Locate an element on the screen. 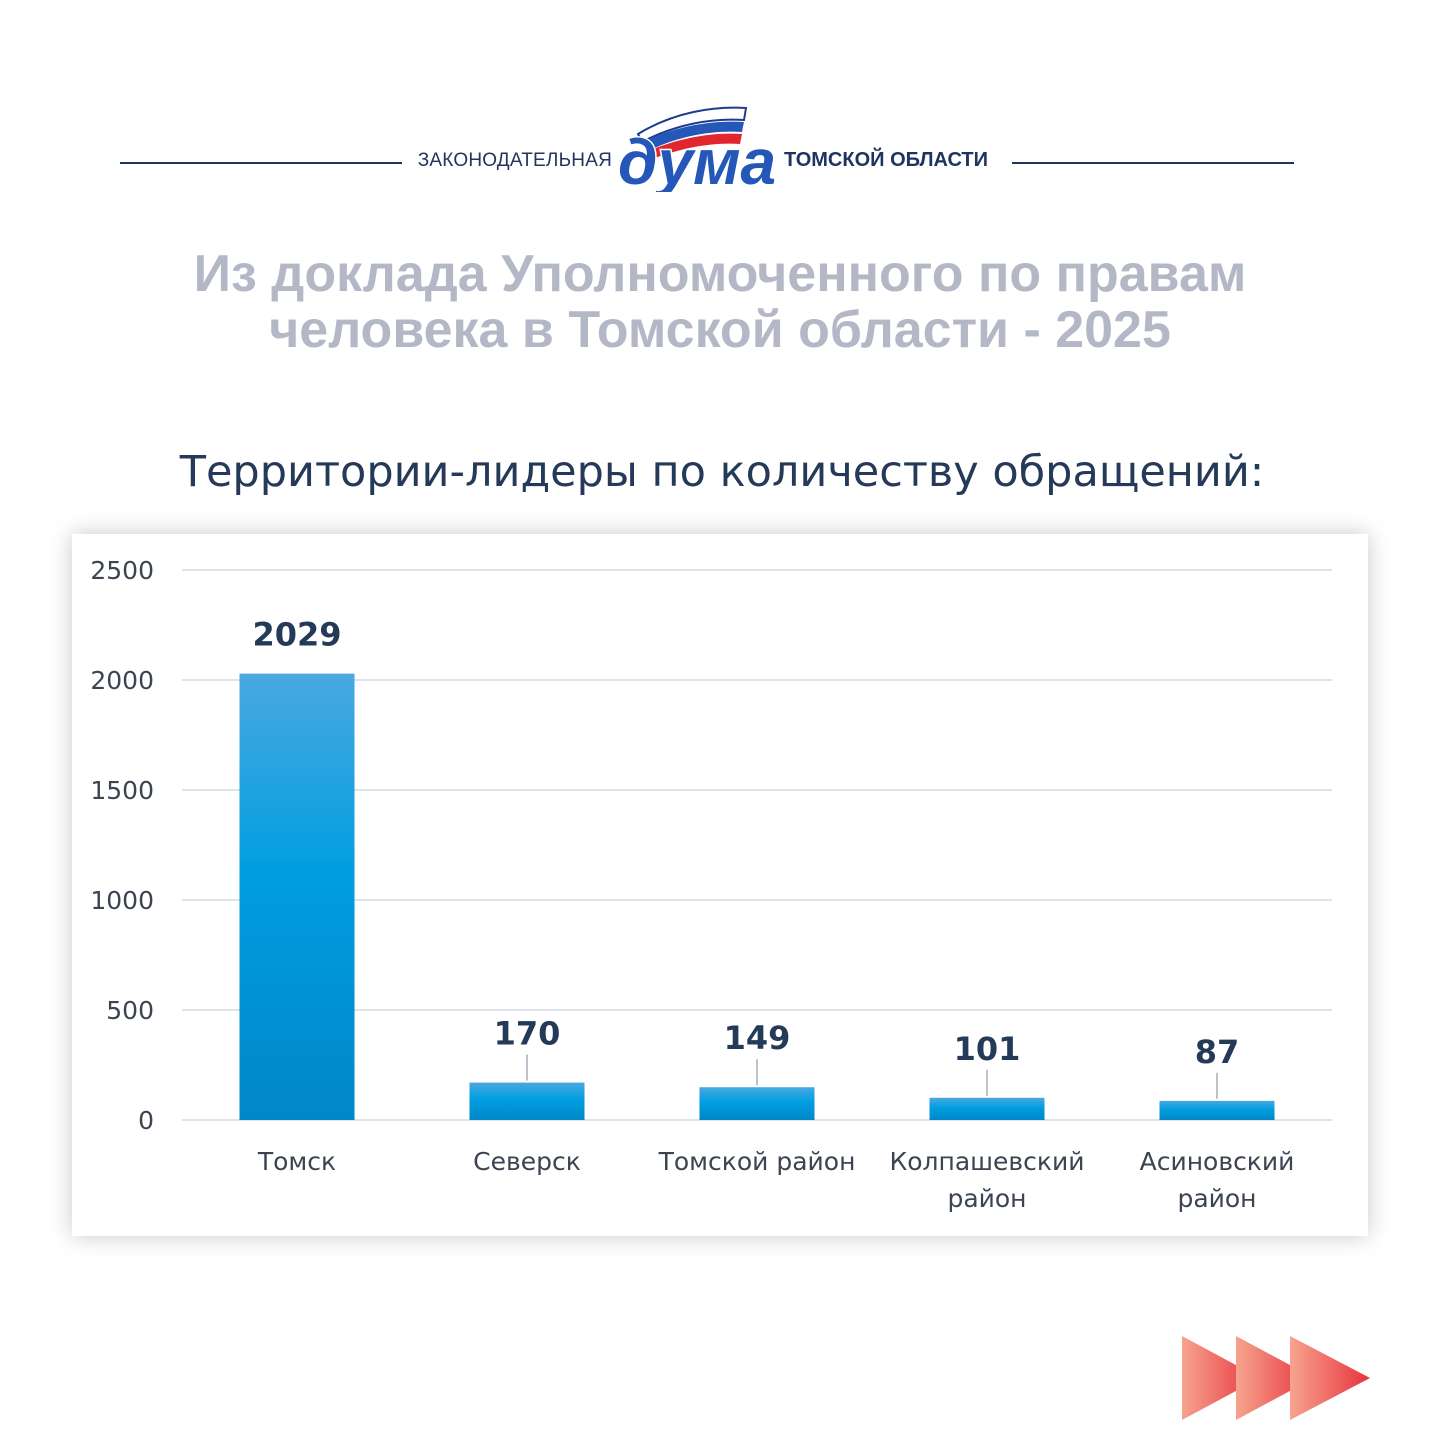 The height and width of the screenshot is (1440, 1440). report-title-line-2: человека в Томской области - 2025 is located at coordinates (720, 330).